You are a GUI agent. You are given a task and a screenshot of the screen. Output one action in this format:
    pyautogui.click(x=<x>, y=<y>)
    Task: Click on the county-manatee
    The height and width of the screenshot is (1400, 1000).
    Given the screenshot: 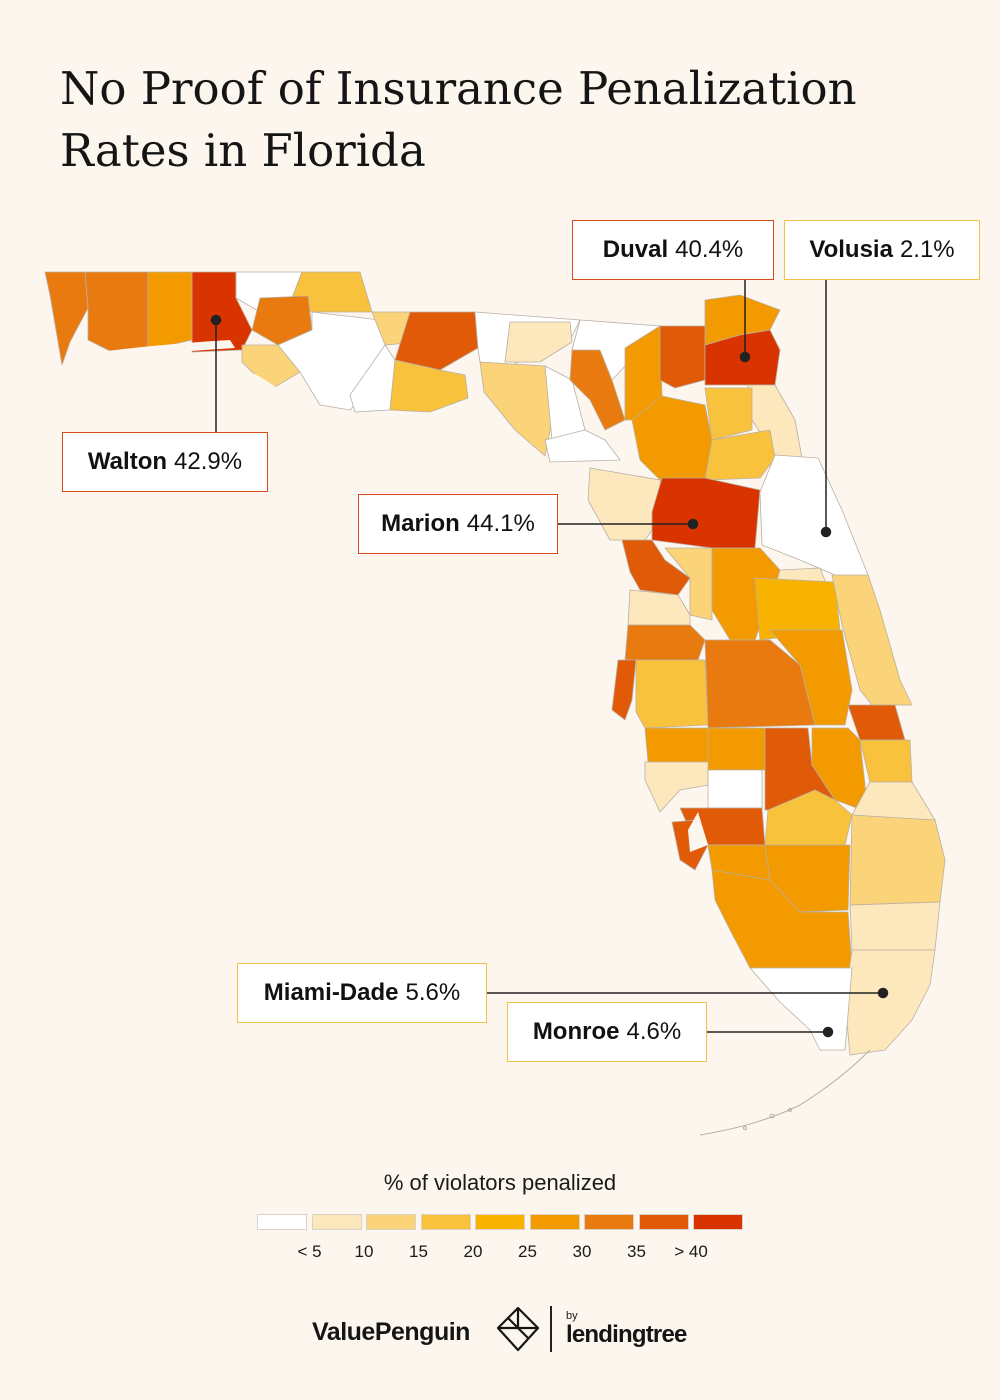 What is the action you would take?
    pyautogui.click(x=676, y=745)
    